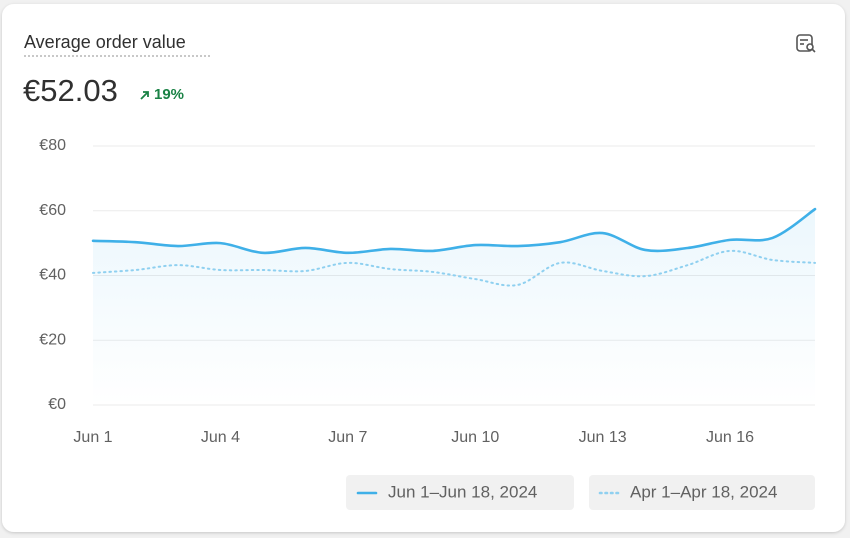 The width and height of the screenshot is (850, 538). What do you see at coordinates (475, 437) in the screenshot?
I see `x-tick-label: Jun 10` at bounding box center [475, 437].